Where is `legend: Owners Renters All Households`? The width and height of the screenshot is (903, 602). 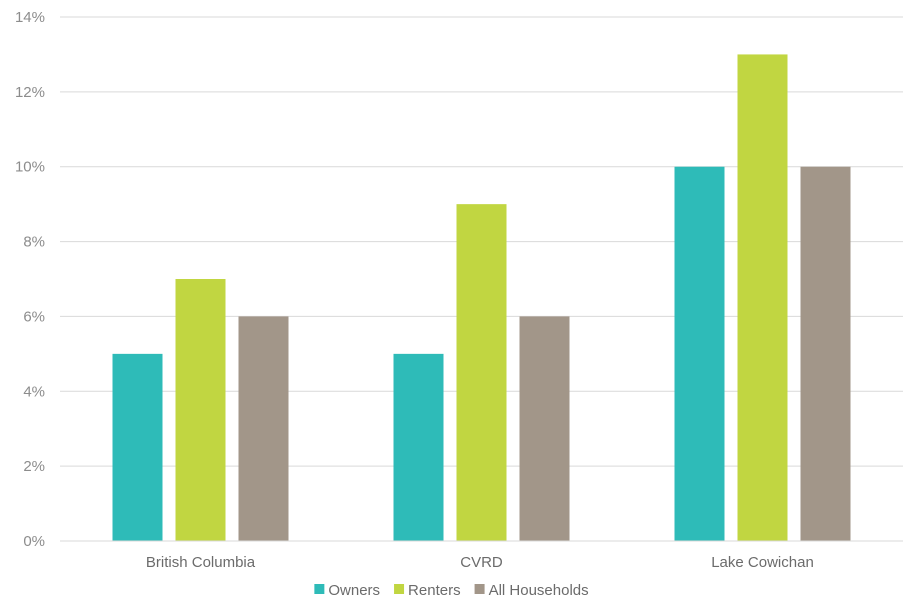 legend: Owners Renters All Households is located at coordinates (451, 590).